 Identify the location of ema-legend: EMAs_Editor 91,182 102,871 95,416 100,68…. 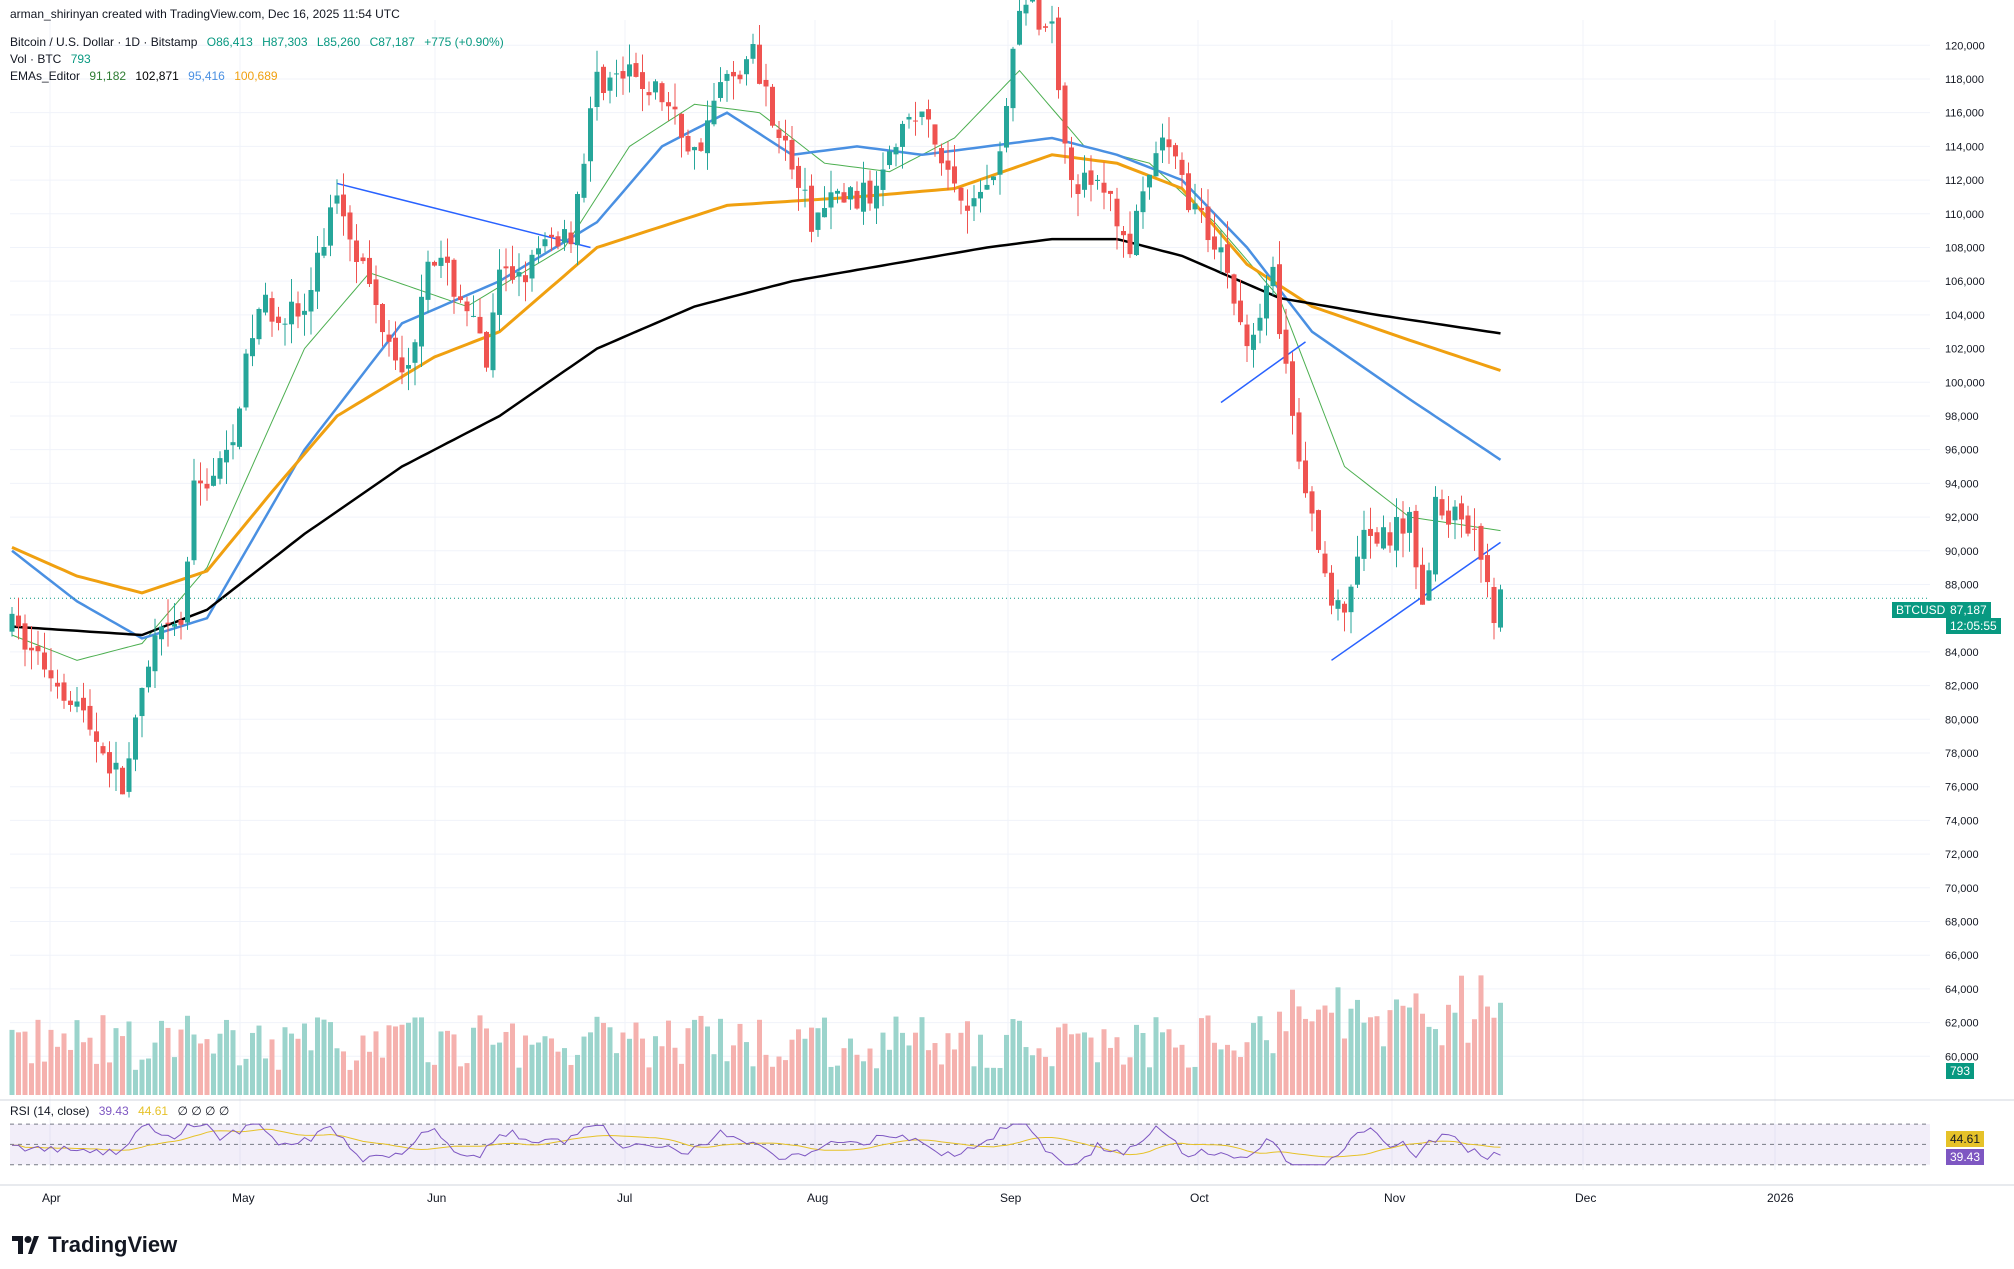
(144, 76).